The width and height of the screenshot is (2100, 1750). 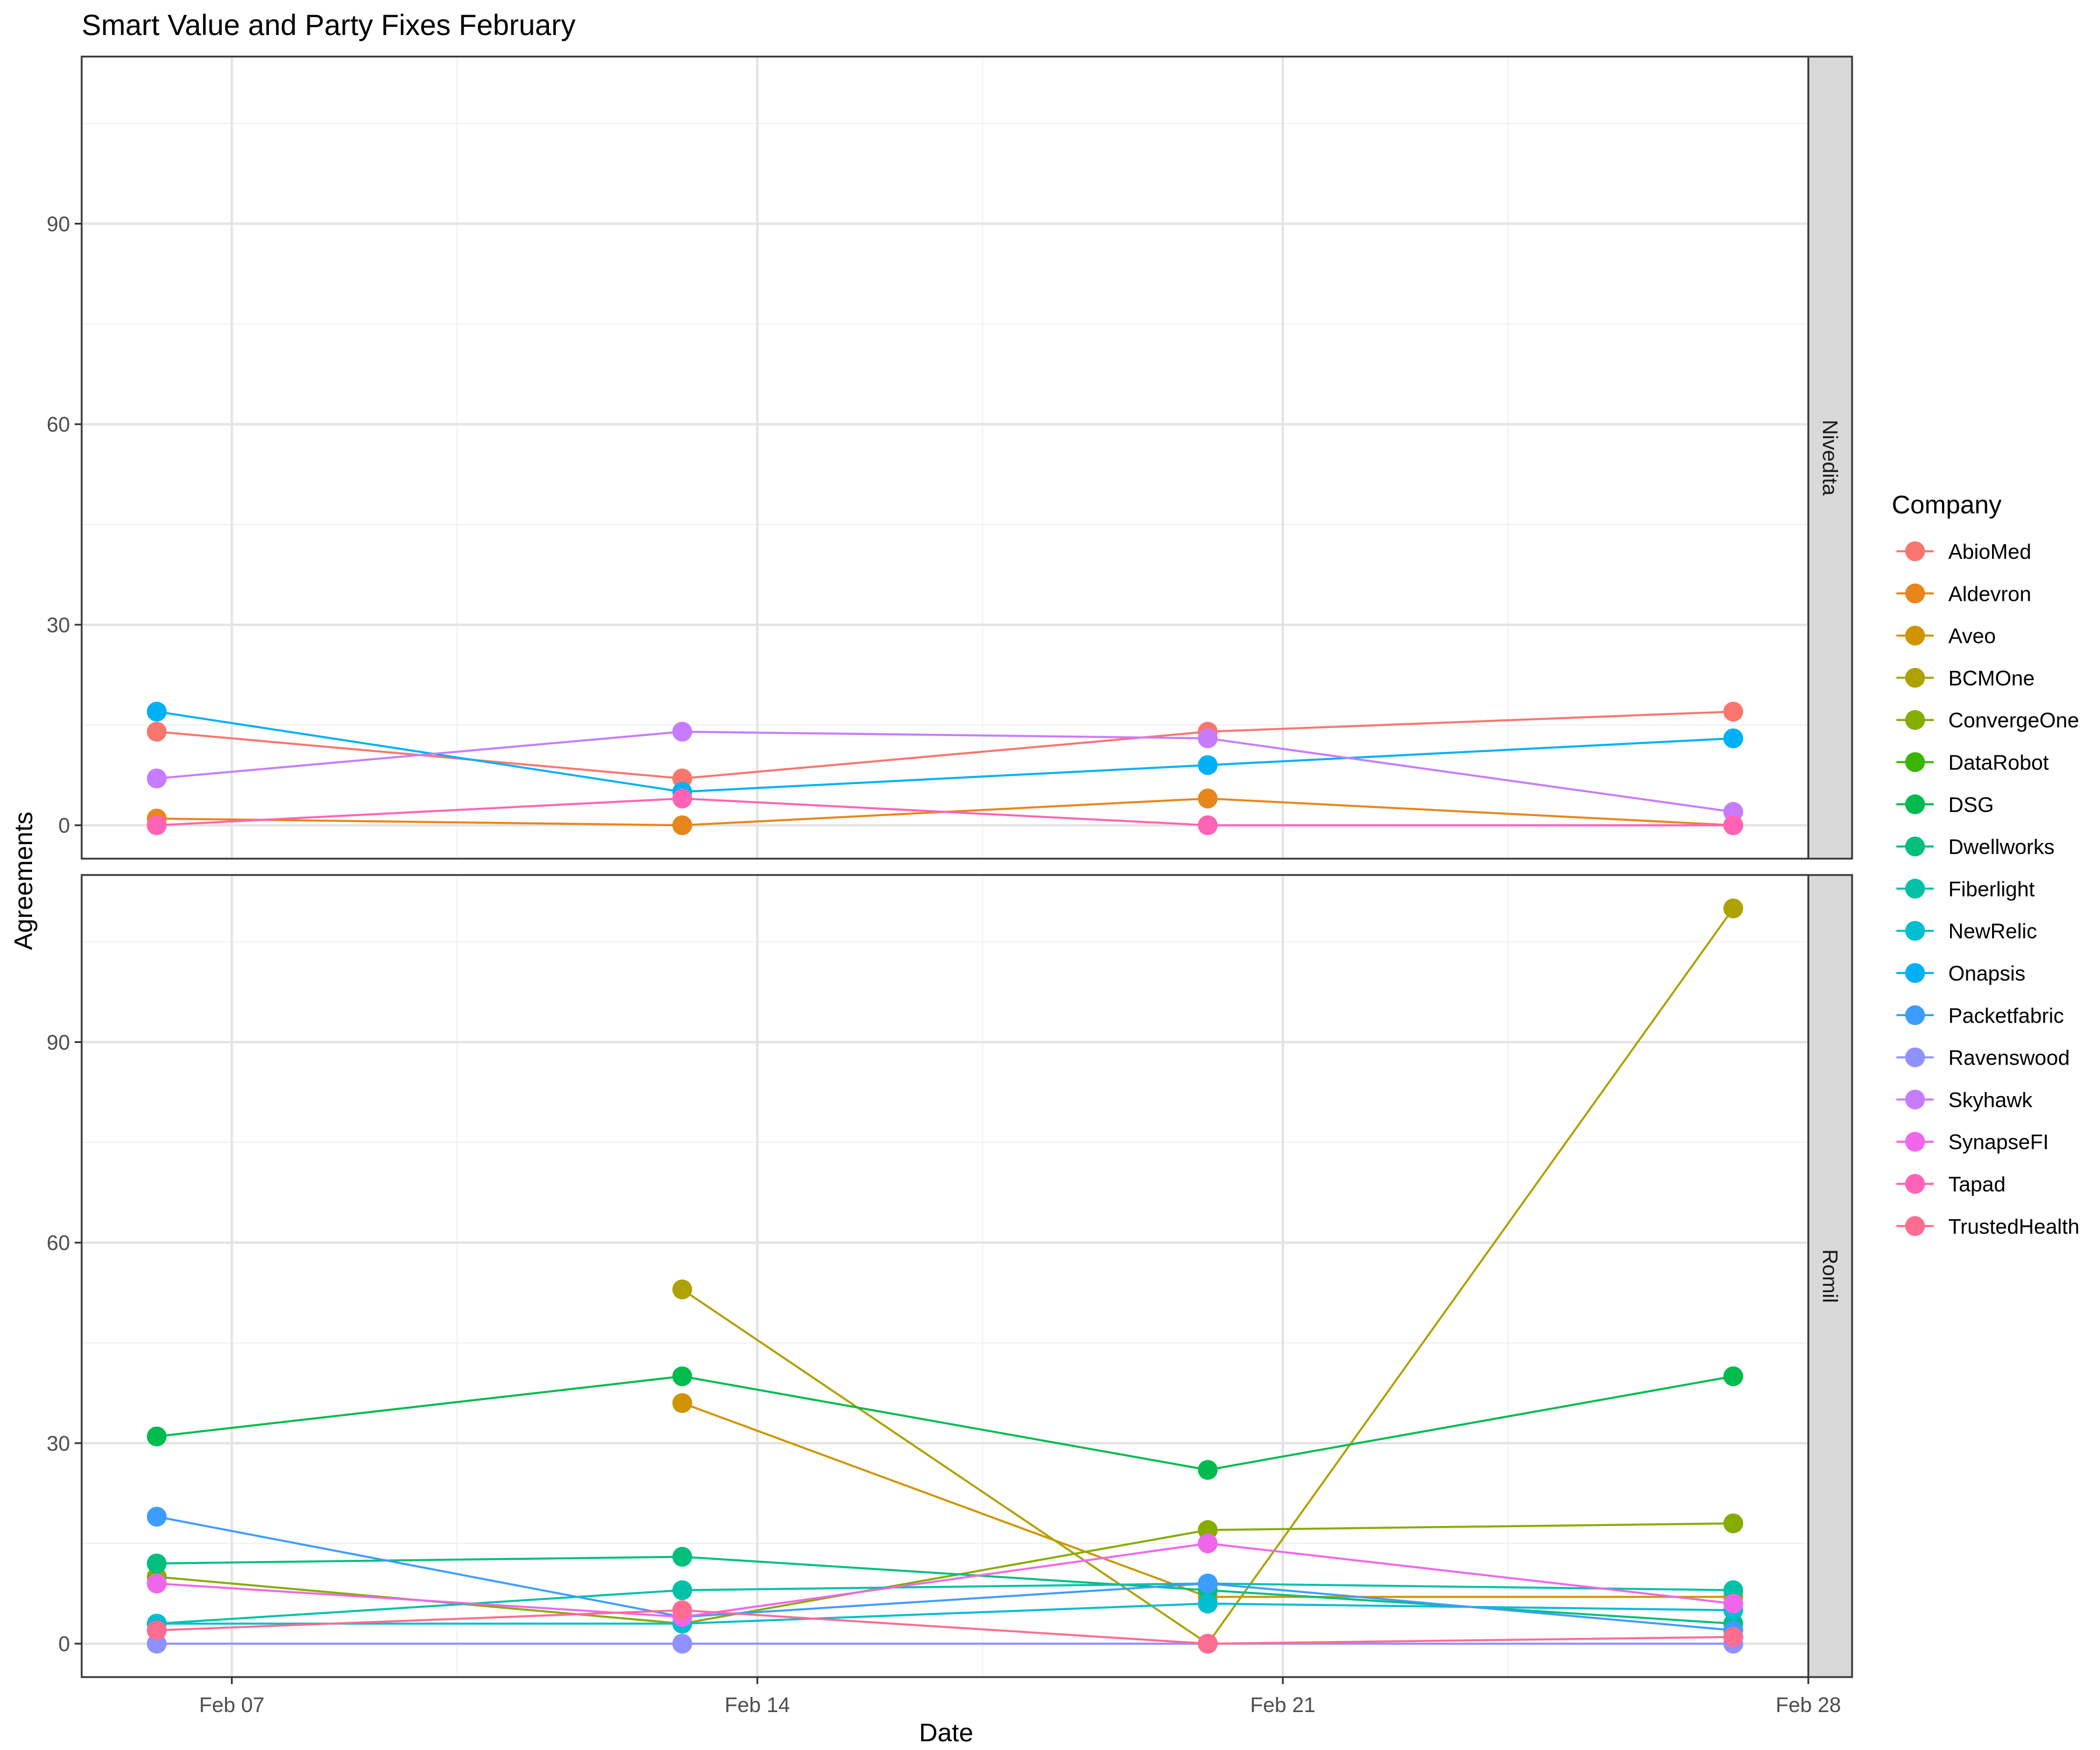 What do you see at coordinates (1733, 1524) in the screenshot?
I see `data-point-convergeone` at bounding box center [1733, 1524].